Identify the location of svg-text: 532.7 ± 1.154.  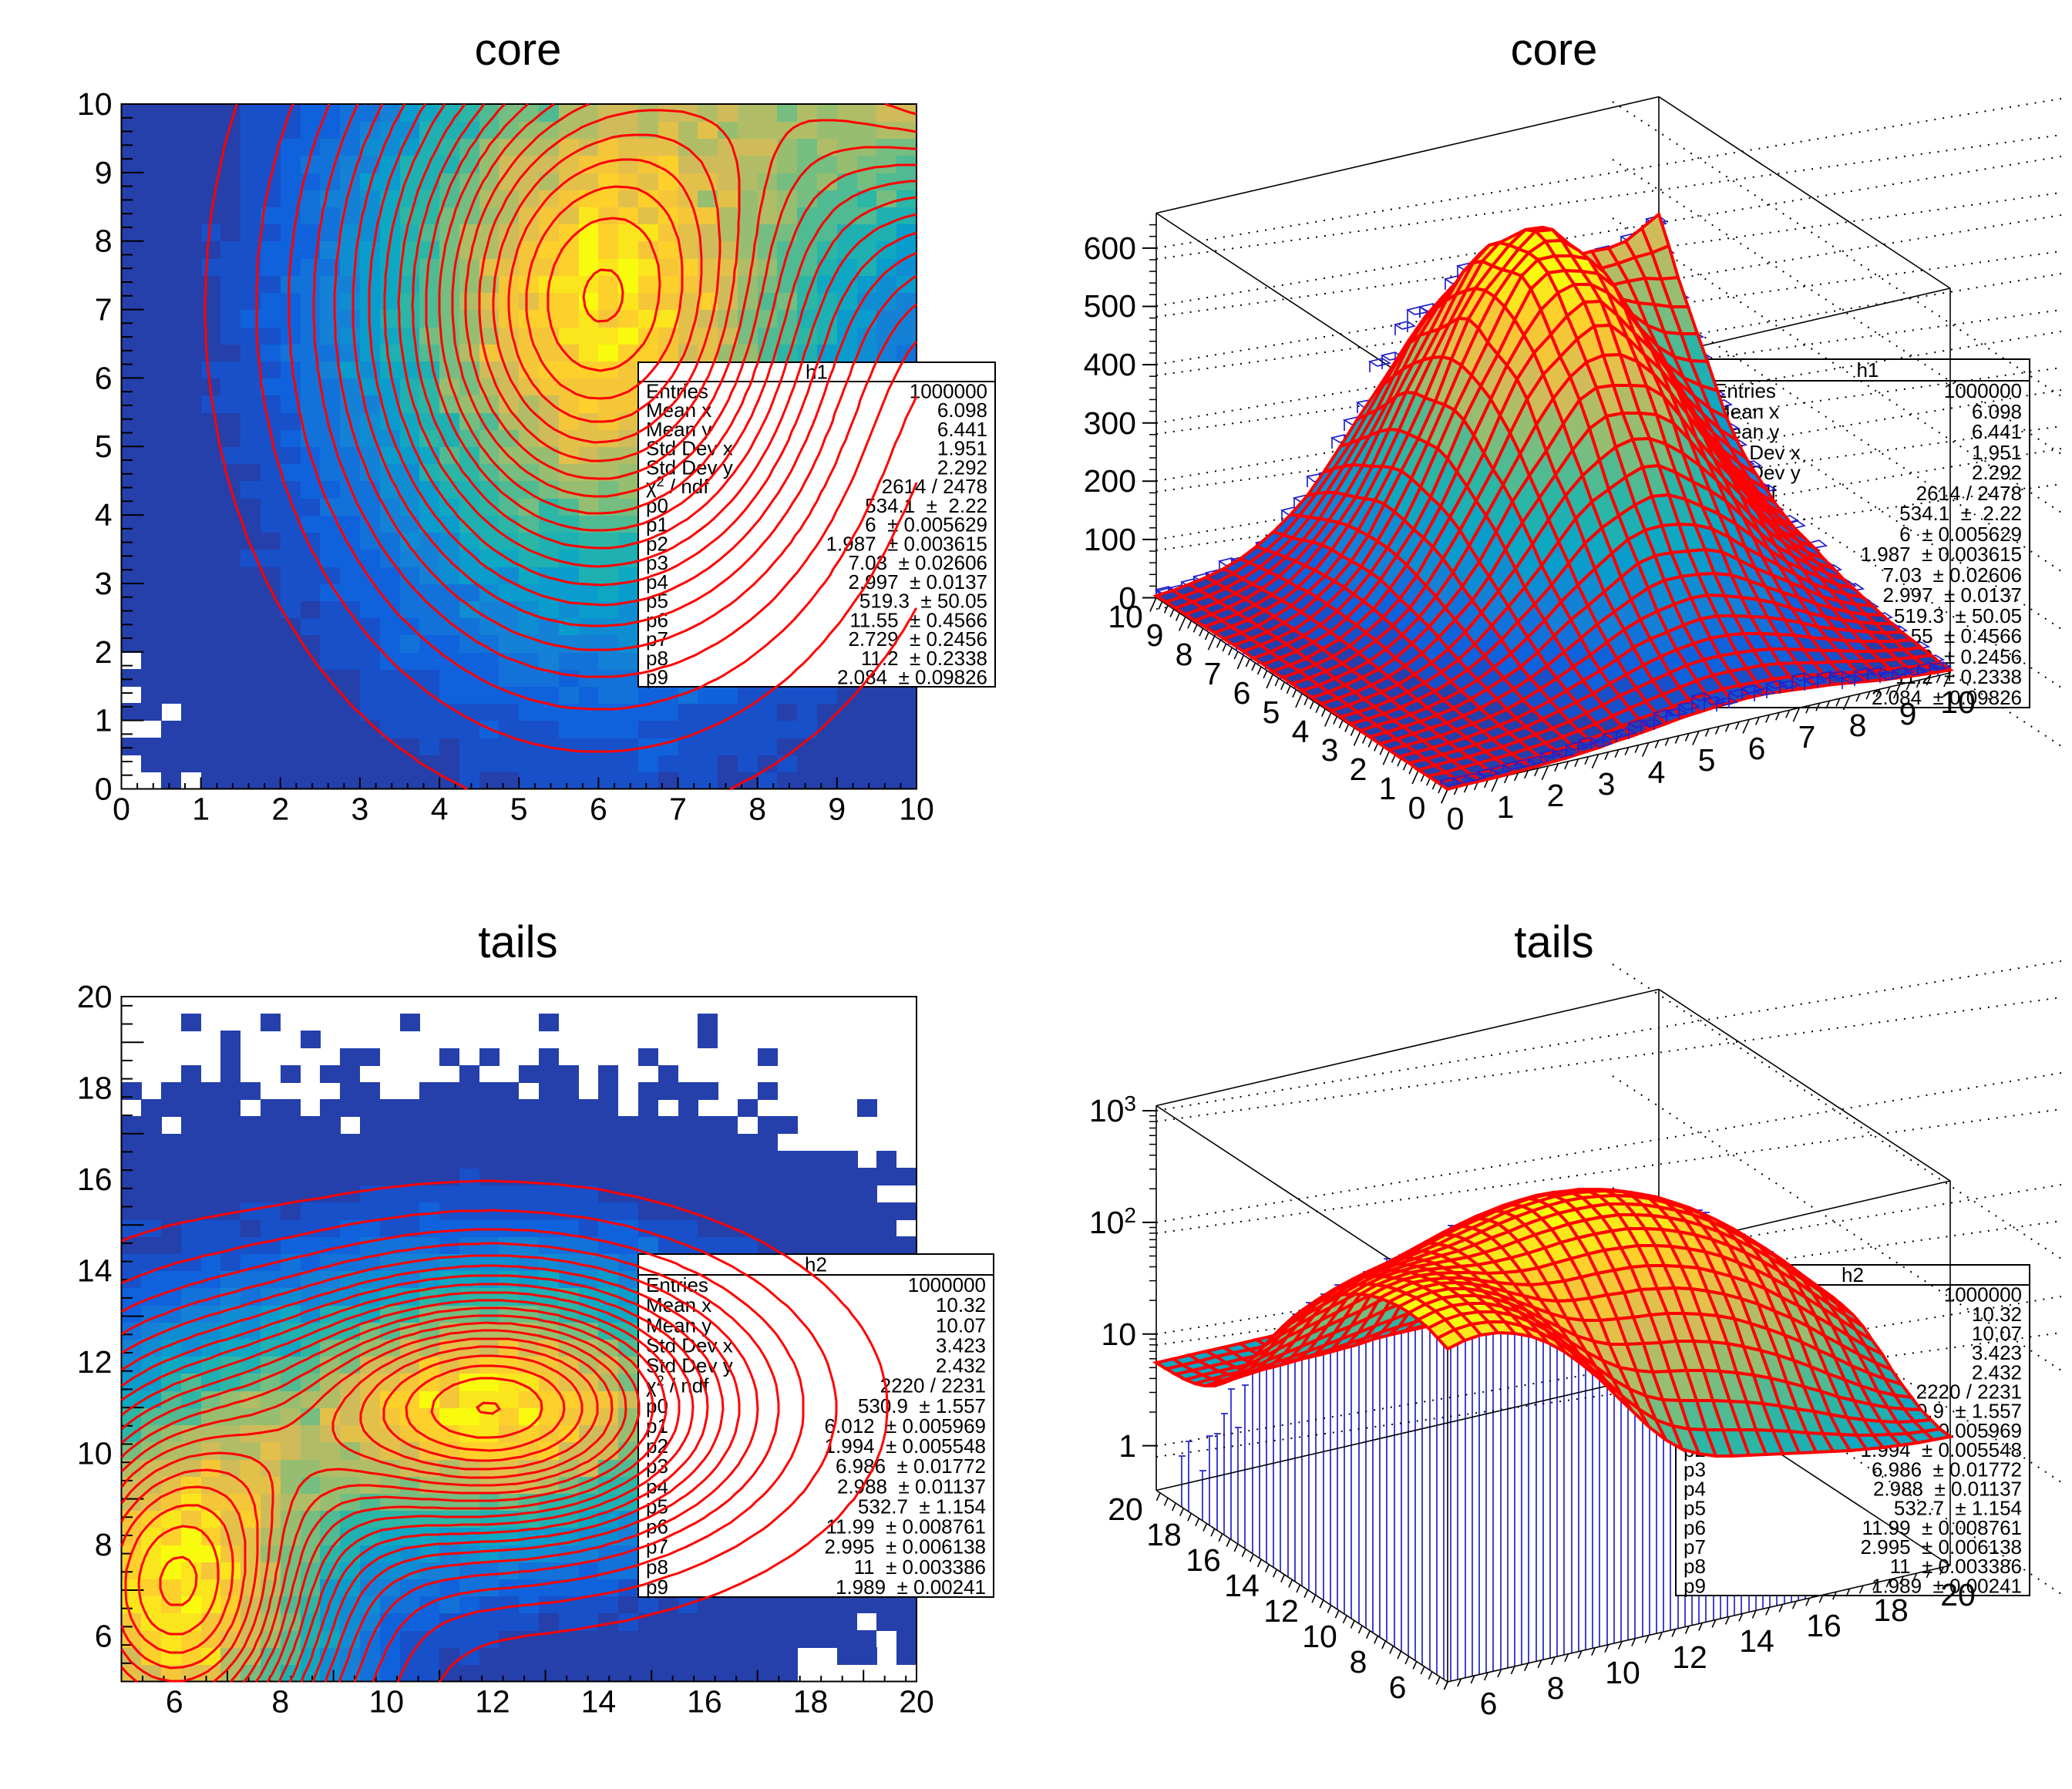
(922, 1506).